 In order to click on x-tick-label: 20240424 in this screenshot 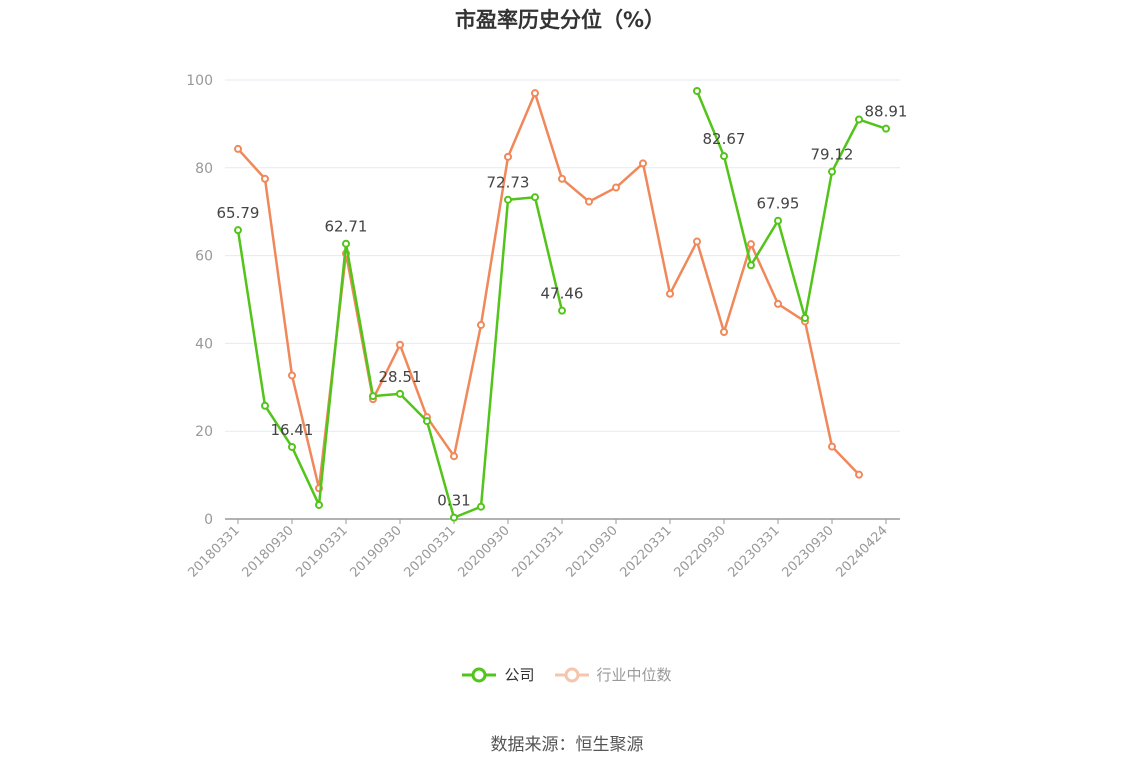, I will do `click(861, 551)`.